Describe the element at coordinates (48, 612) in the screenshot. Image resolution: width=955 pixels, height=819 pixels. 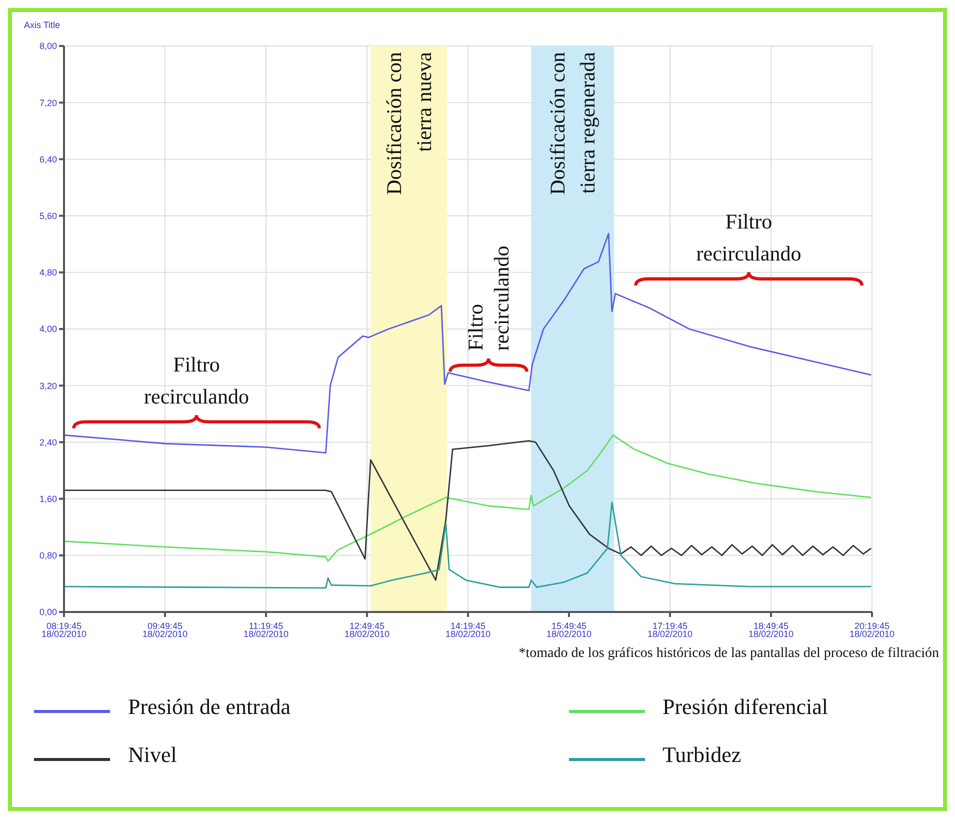
I see `y-tick-label: 0,00` at that location.